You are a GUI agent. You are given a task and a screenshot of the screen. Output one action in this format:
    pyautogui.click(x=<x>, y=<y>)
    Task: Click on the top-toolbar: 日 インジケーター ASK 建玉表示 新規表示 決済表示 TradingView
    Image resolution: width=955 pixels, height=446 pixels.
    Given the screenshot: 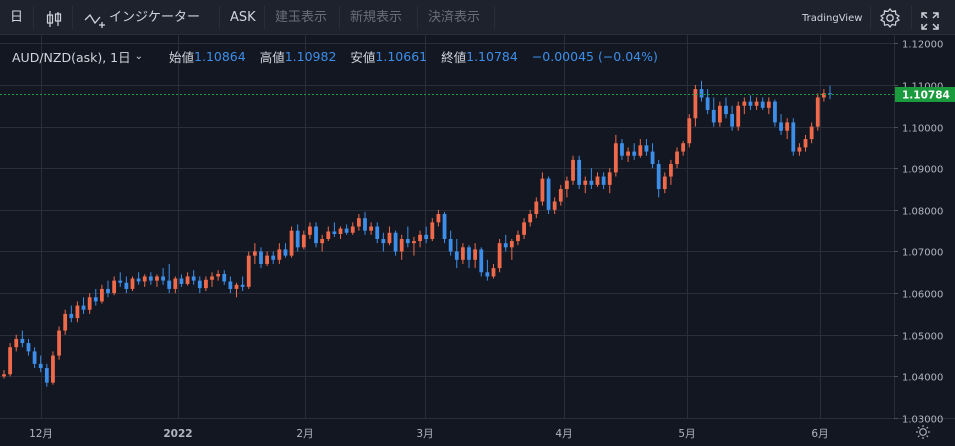 What is the action you would take?
    pyautogui.click(x=477, y=17)
    